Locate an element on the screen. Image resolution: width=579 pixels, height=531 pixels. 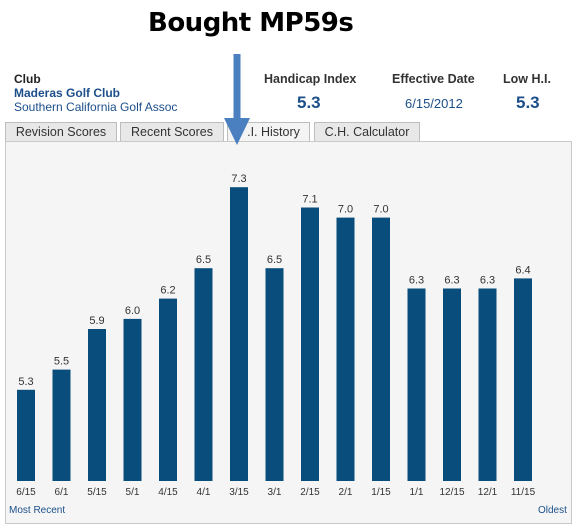
value-label-5: 6.5 is located at coordinates (203, 260).